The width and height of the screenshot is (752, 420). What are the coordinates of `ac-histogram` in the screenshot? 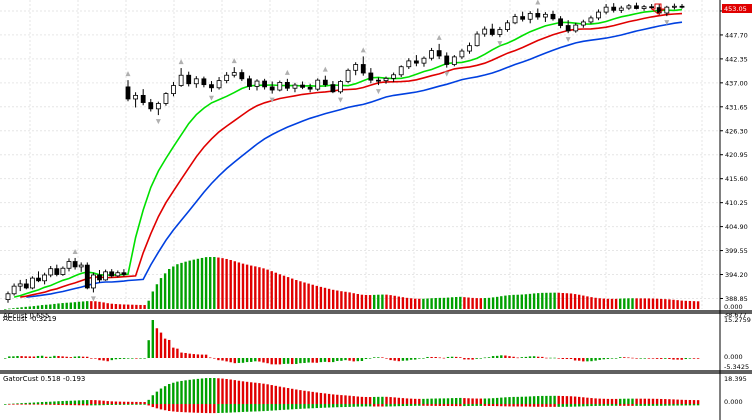 It's located at (352, 283).